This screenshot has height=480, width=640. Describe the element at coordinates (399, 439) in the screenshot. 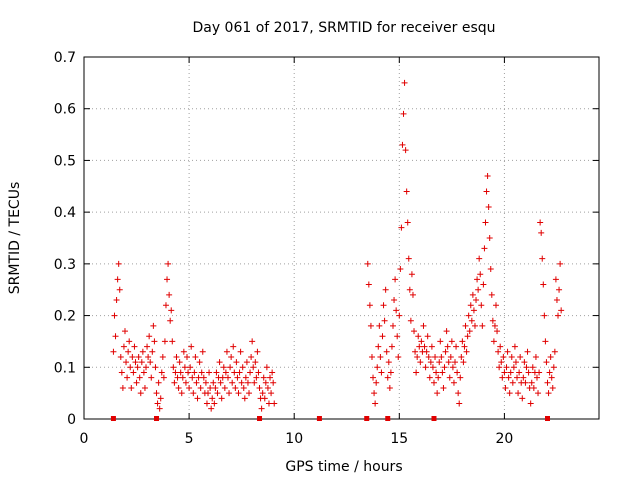

I see `x-tick-label: 15` at that location.